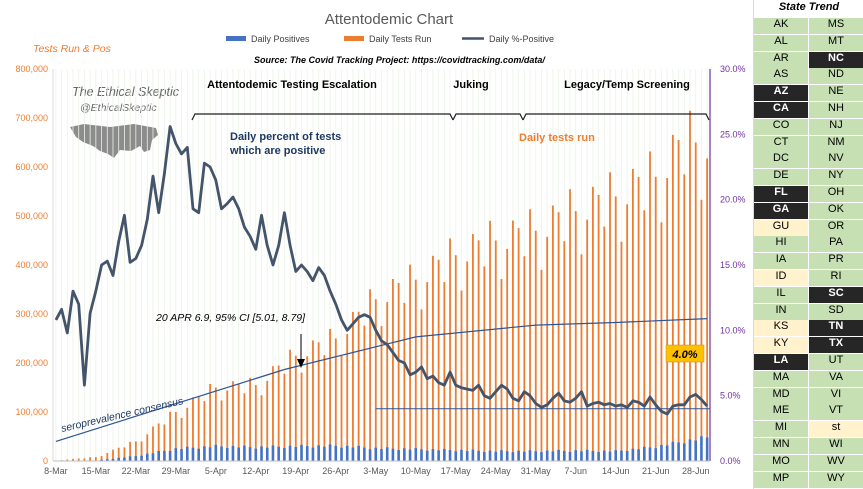 The width and height of the screenshot is (863, 489). What do you see at coordinates (176, 471) in the screenshot?
I see `x-tick-label: 29-Mar` at bounding box center [176, 471].